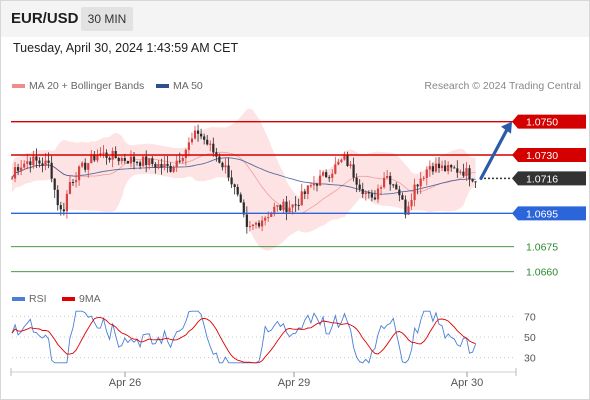  What do you see at coordinates (45, 18) in the screenshot?
I see `symbol-label: EUR/USD` at bounding box center [45, 18].